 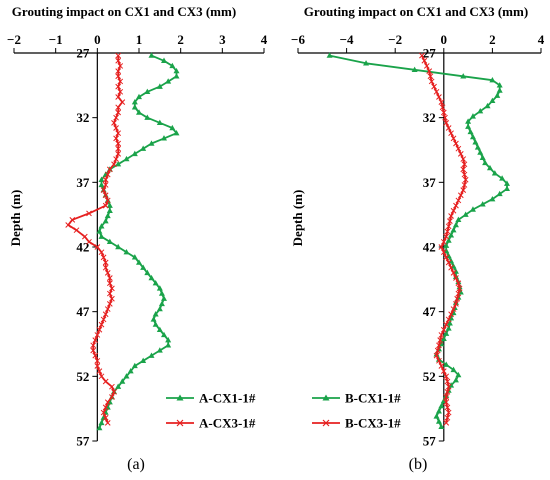 What do you see at coordinates (356, 411) in the screenshot?
I see `panel-b-legend: B-CX1-1# B-CX3-1#` at bounding box center [356, 411].